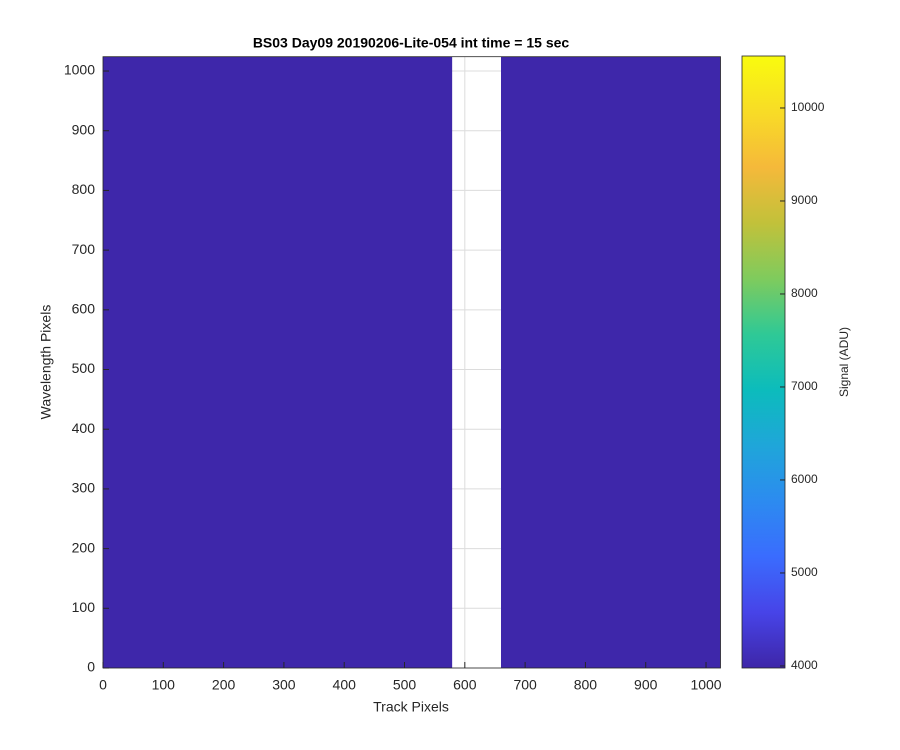 The height and width of the screenshot is (750, 900). Describe the element at coordinates (525, 685) in the screenshot. I see `x-tick-label: 700` at that location.